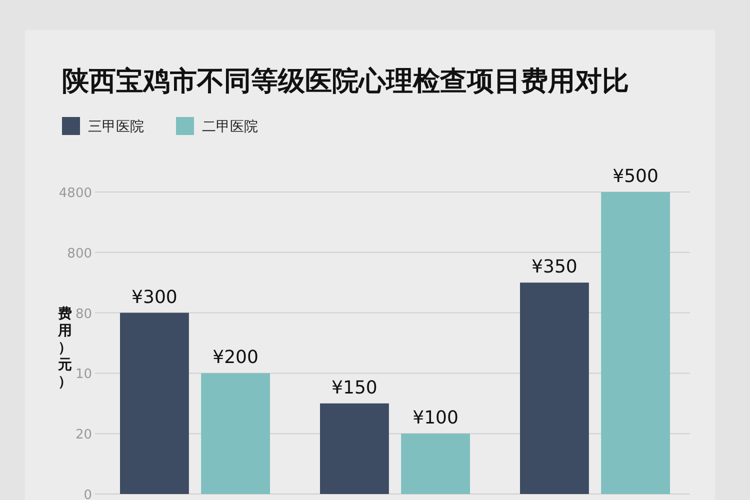  I want to click on text: 10, so click(83, 374).